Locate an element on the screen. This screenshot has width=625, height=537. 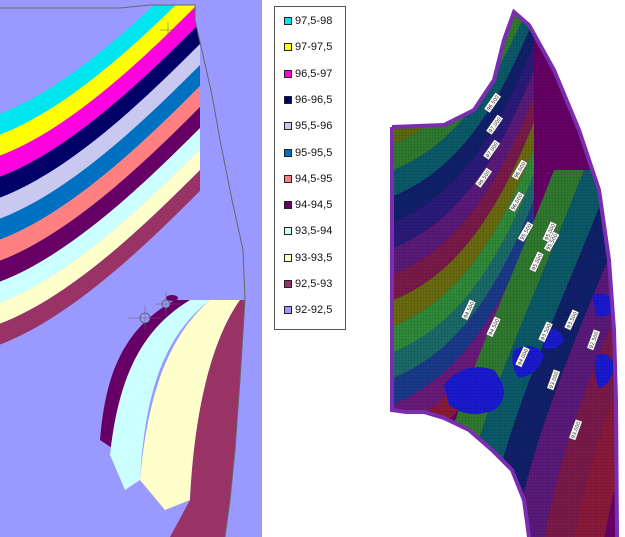
legend-item: 97-97,5 is located at coordinates (308, 47).